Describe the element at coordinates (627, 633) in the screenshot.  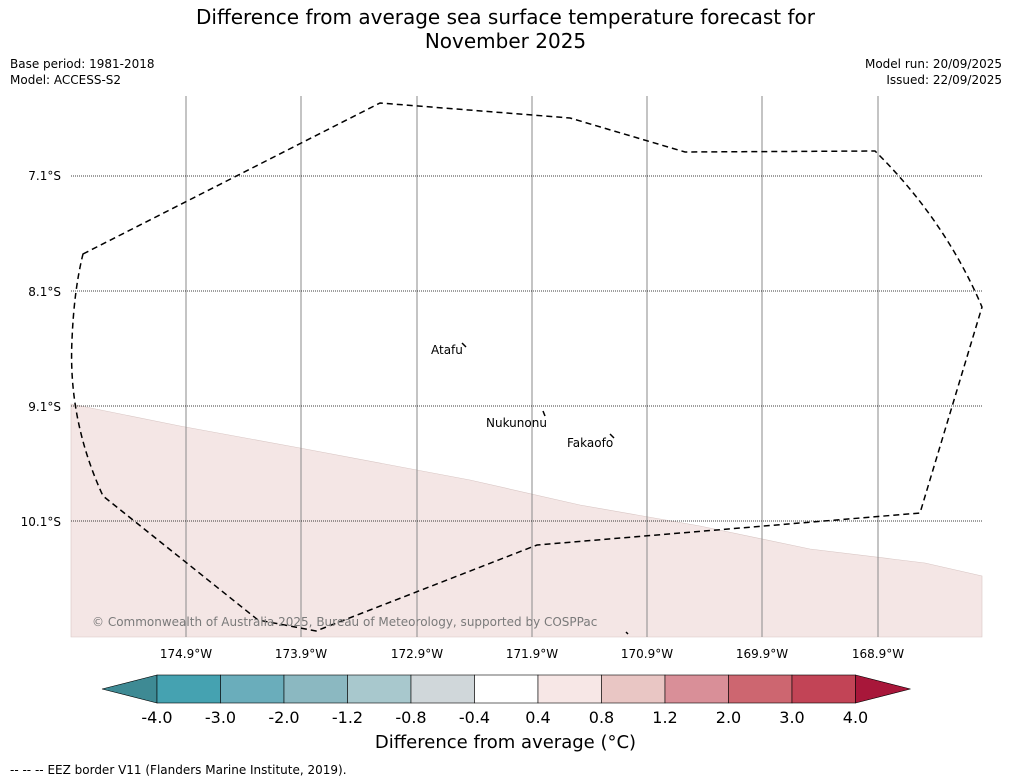
I see `small-island` at that location.